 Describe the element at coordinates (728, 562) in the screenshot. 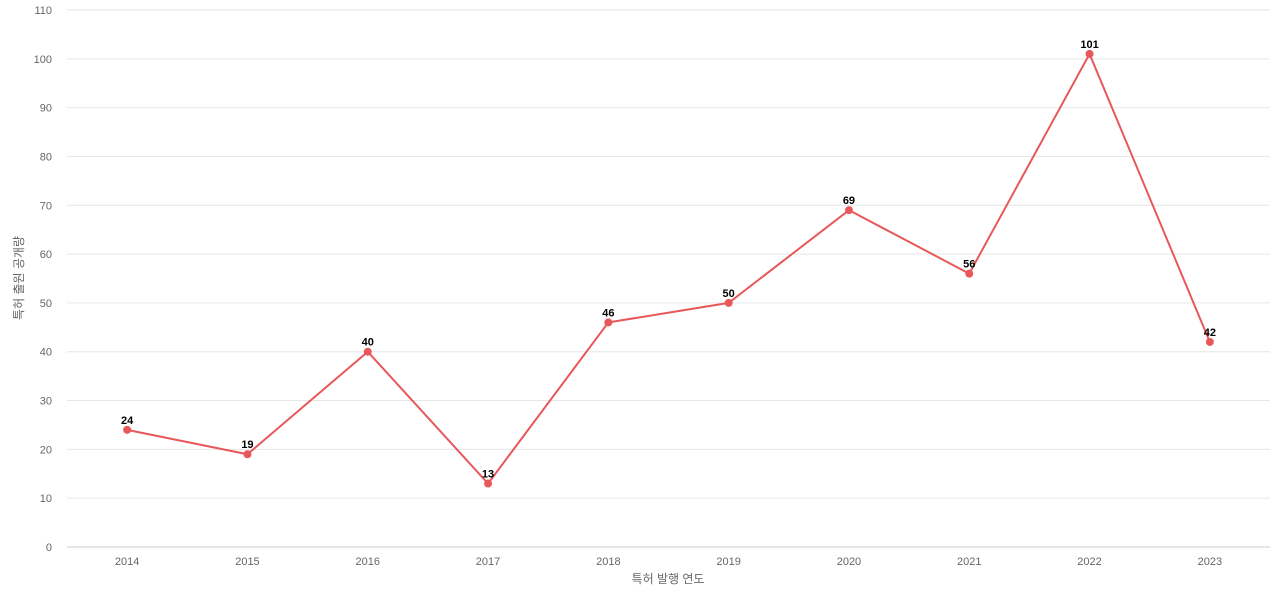

I see `x-tick-label: 2019` at that location.